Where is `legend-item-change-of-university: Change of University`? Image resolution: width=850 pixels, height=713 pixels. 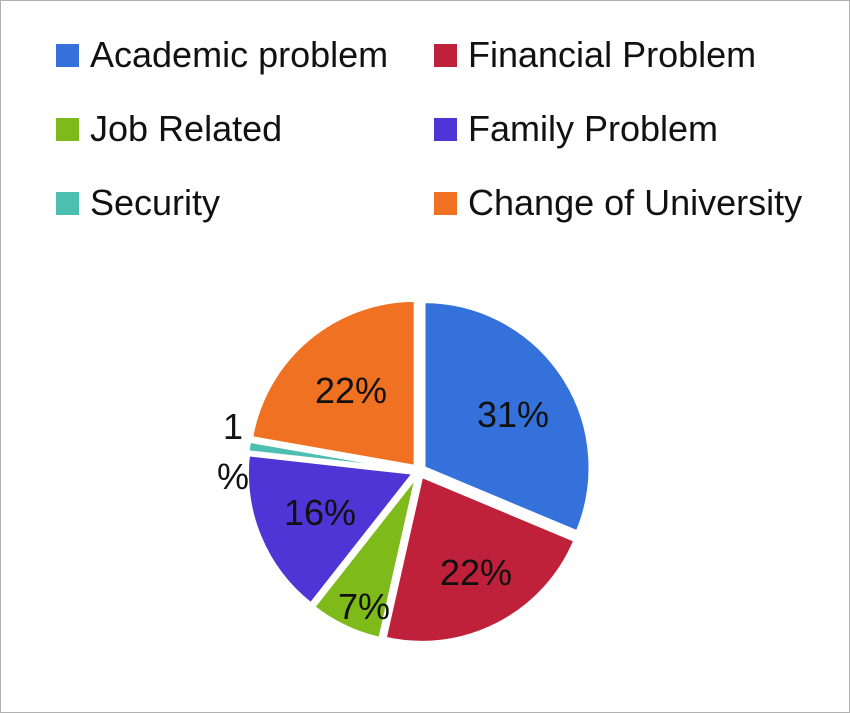 legend-item-change-of-university: Change of University is located at coordinates (640, 203).